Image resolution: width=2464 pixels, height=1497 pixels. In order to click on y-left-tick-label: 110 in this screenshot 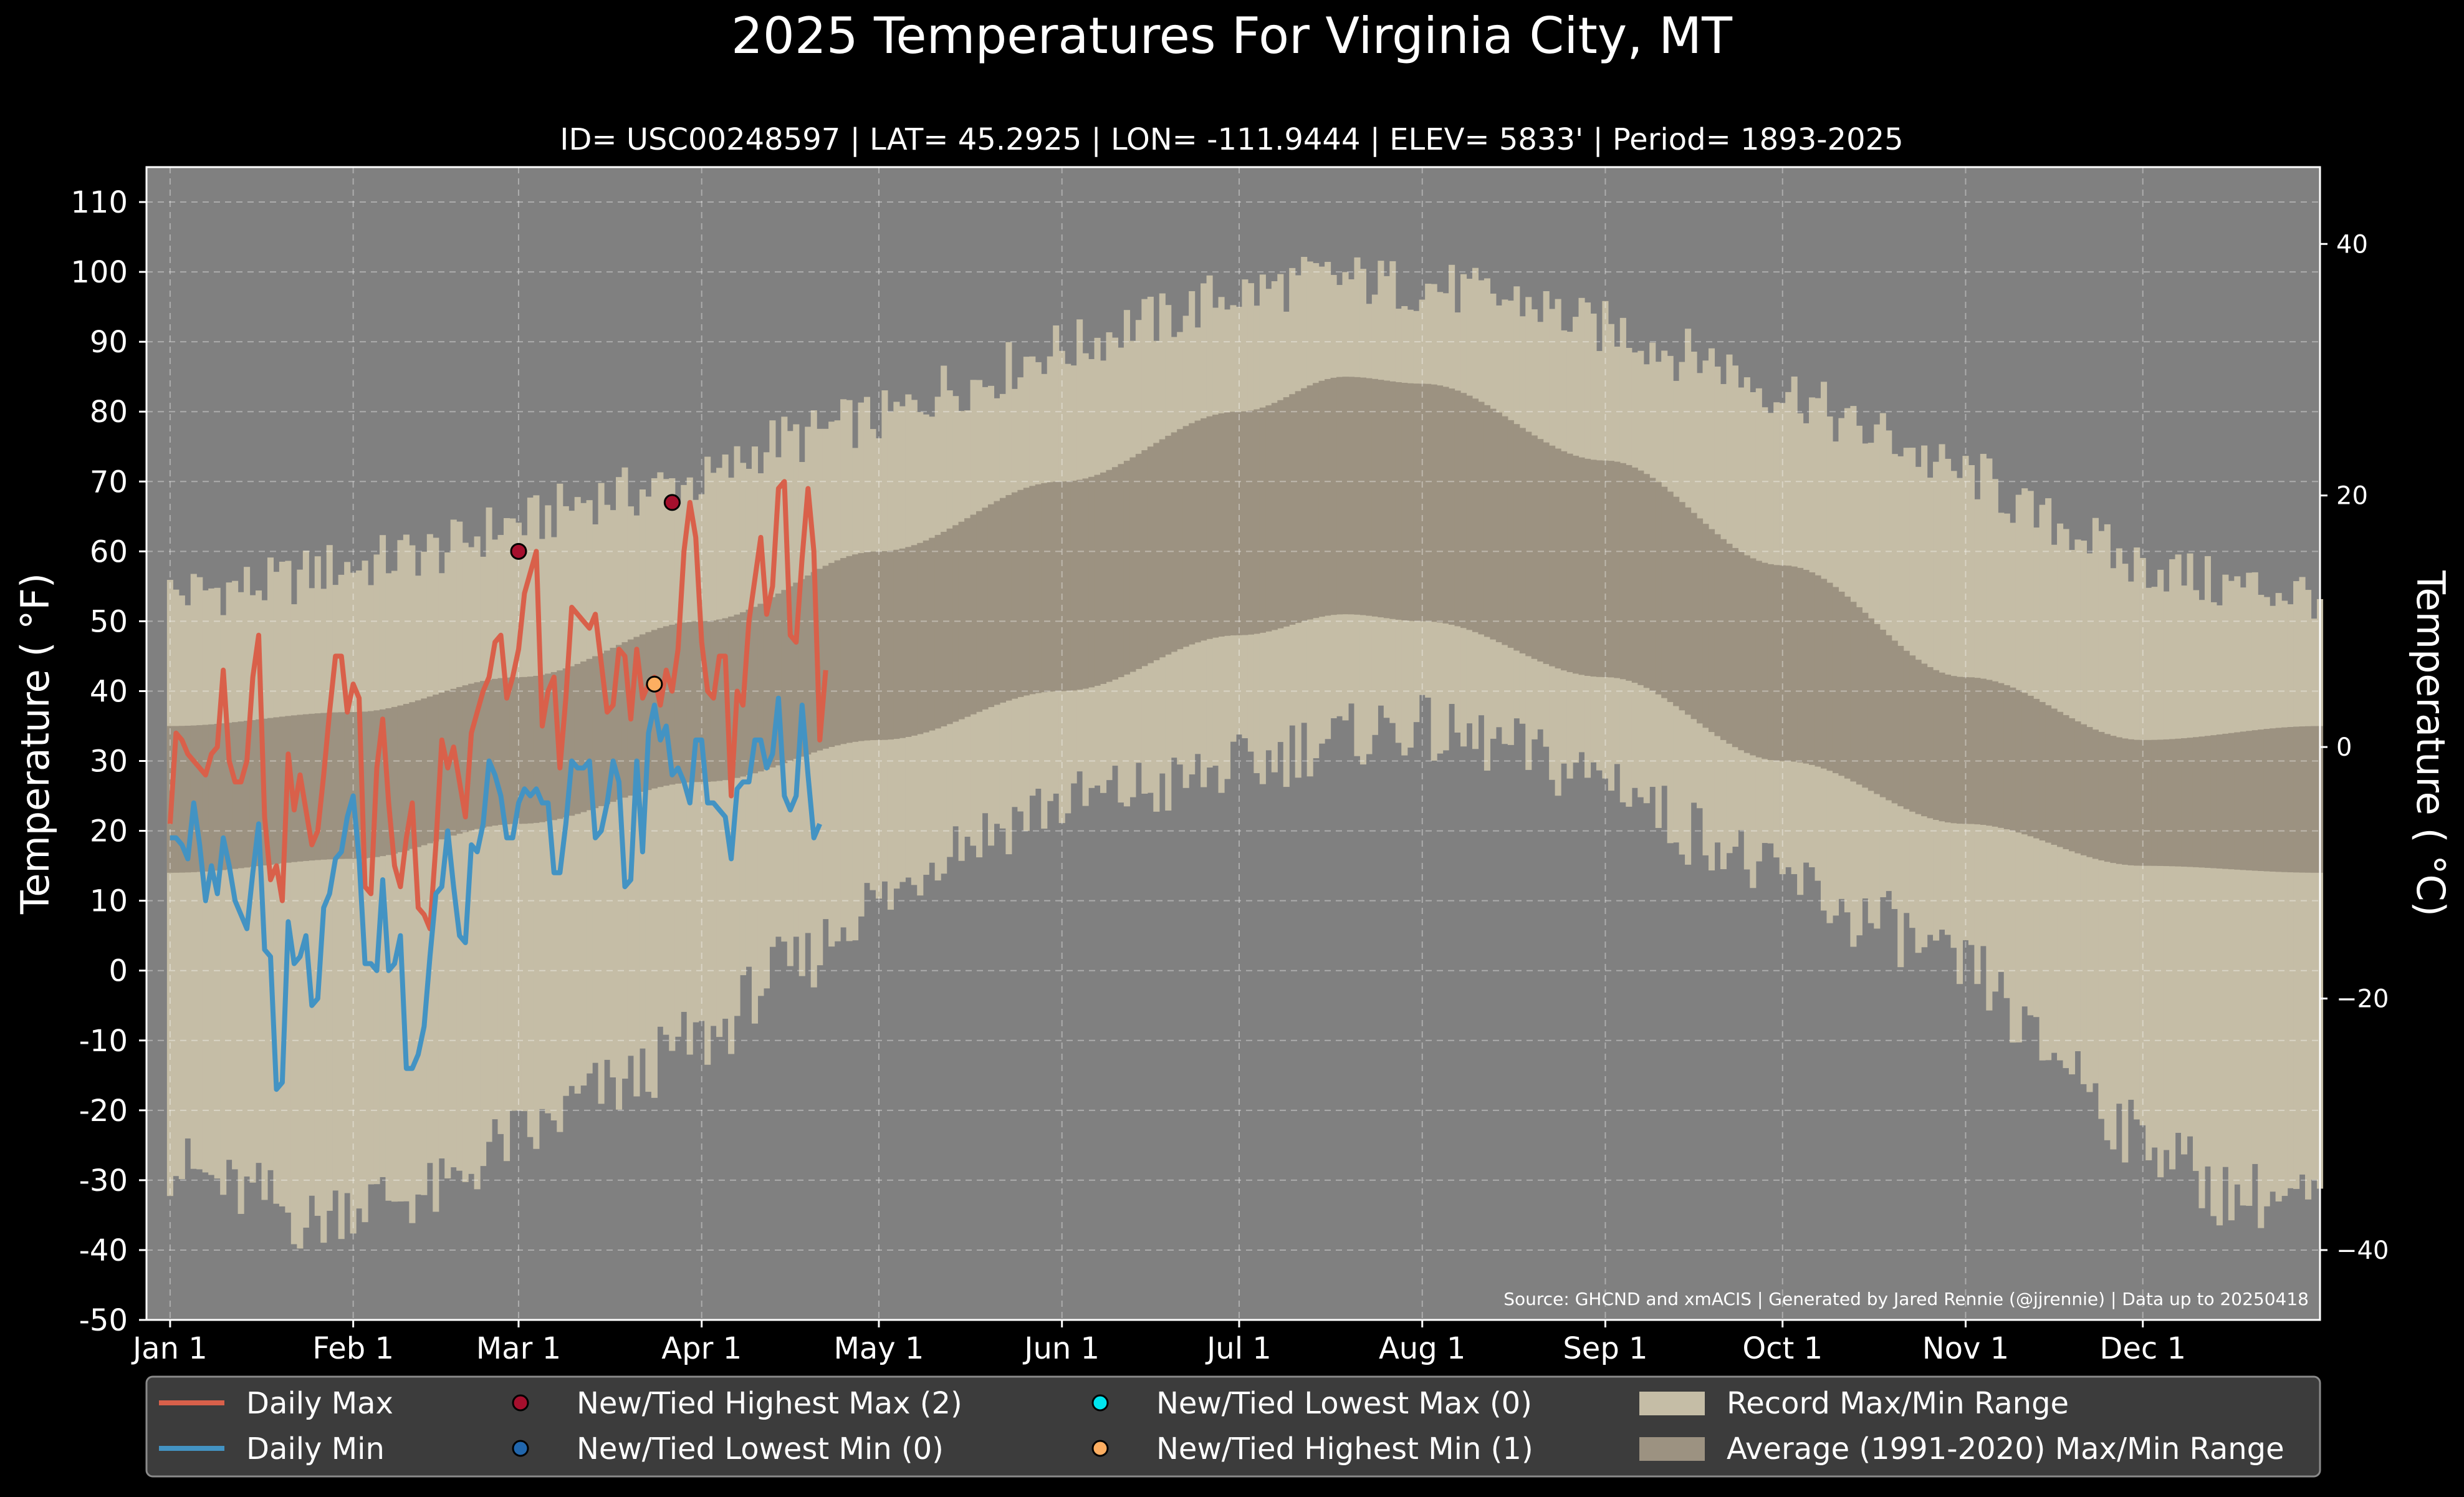, I will do `click(99, 202)`.